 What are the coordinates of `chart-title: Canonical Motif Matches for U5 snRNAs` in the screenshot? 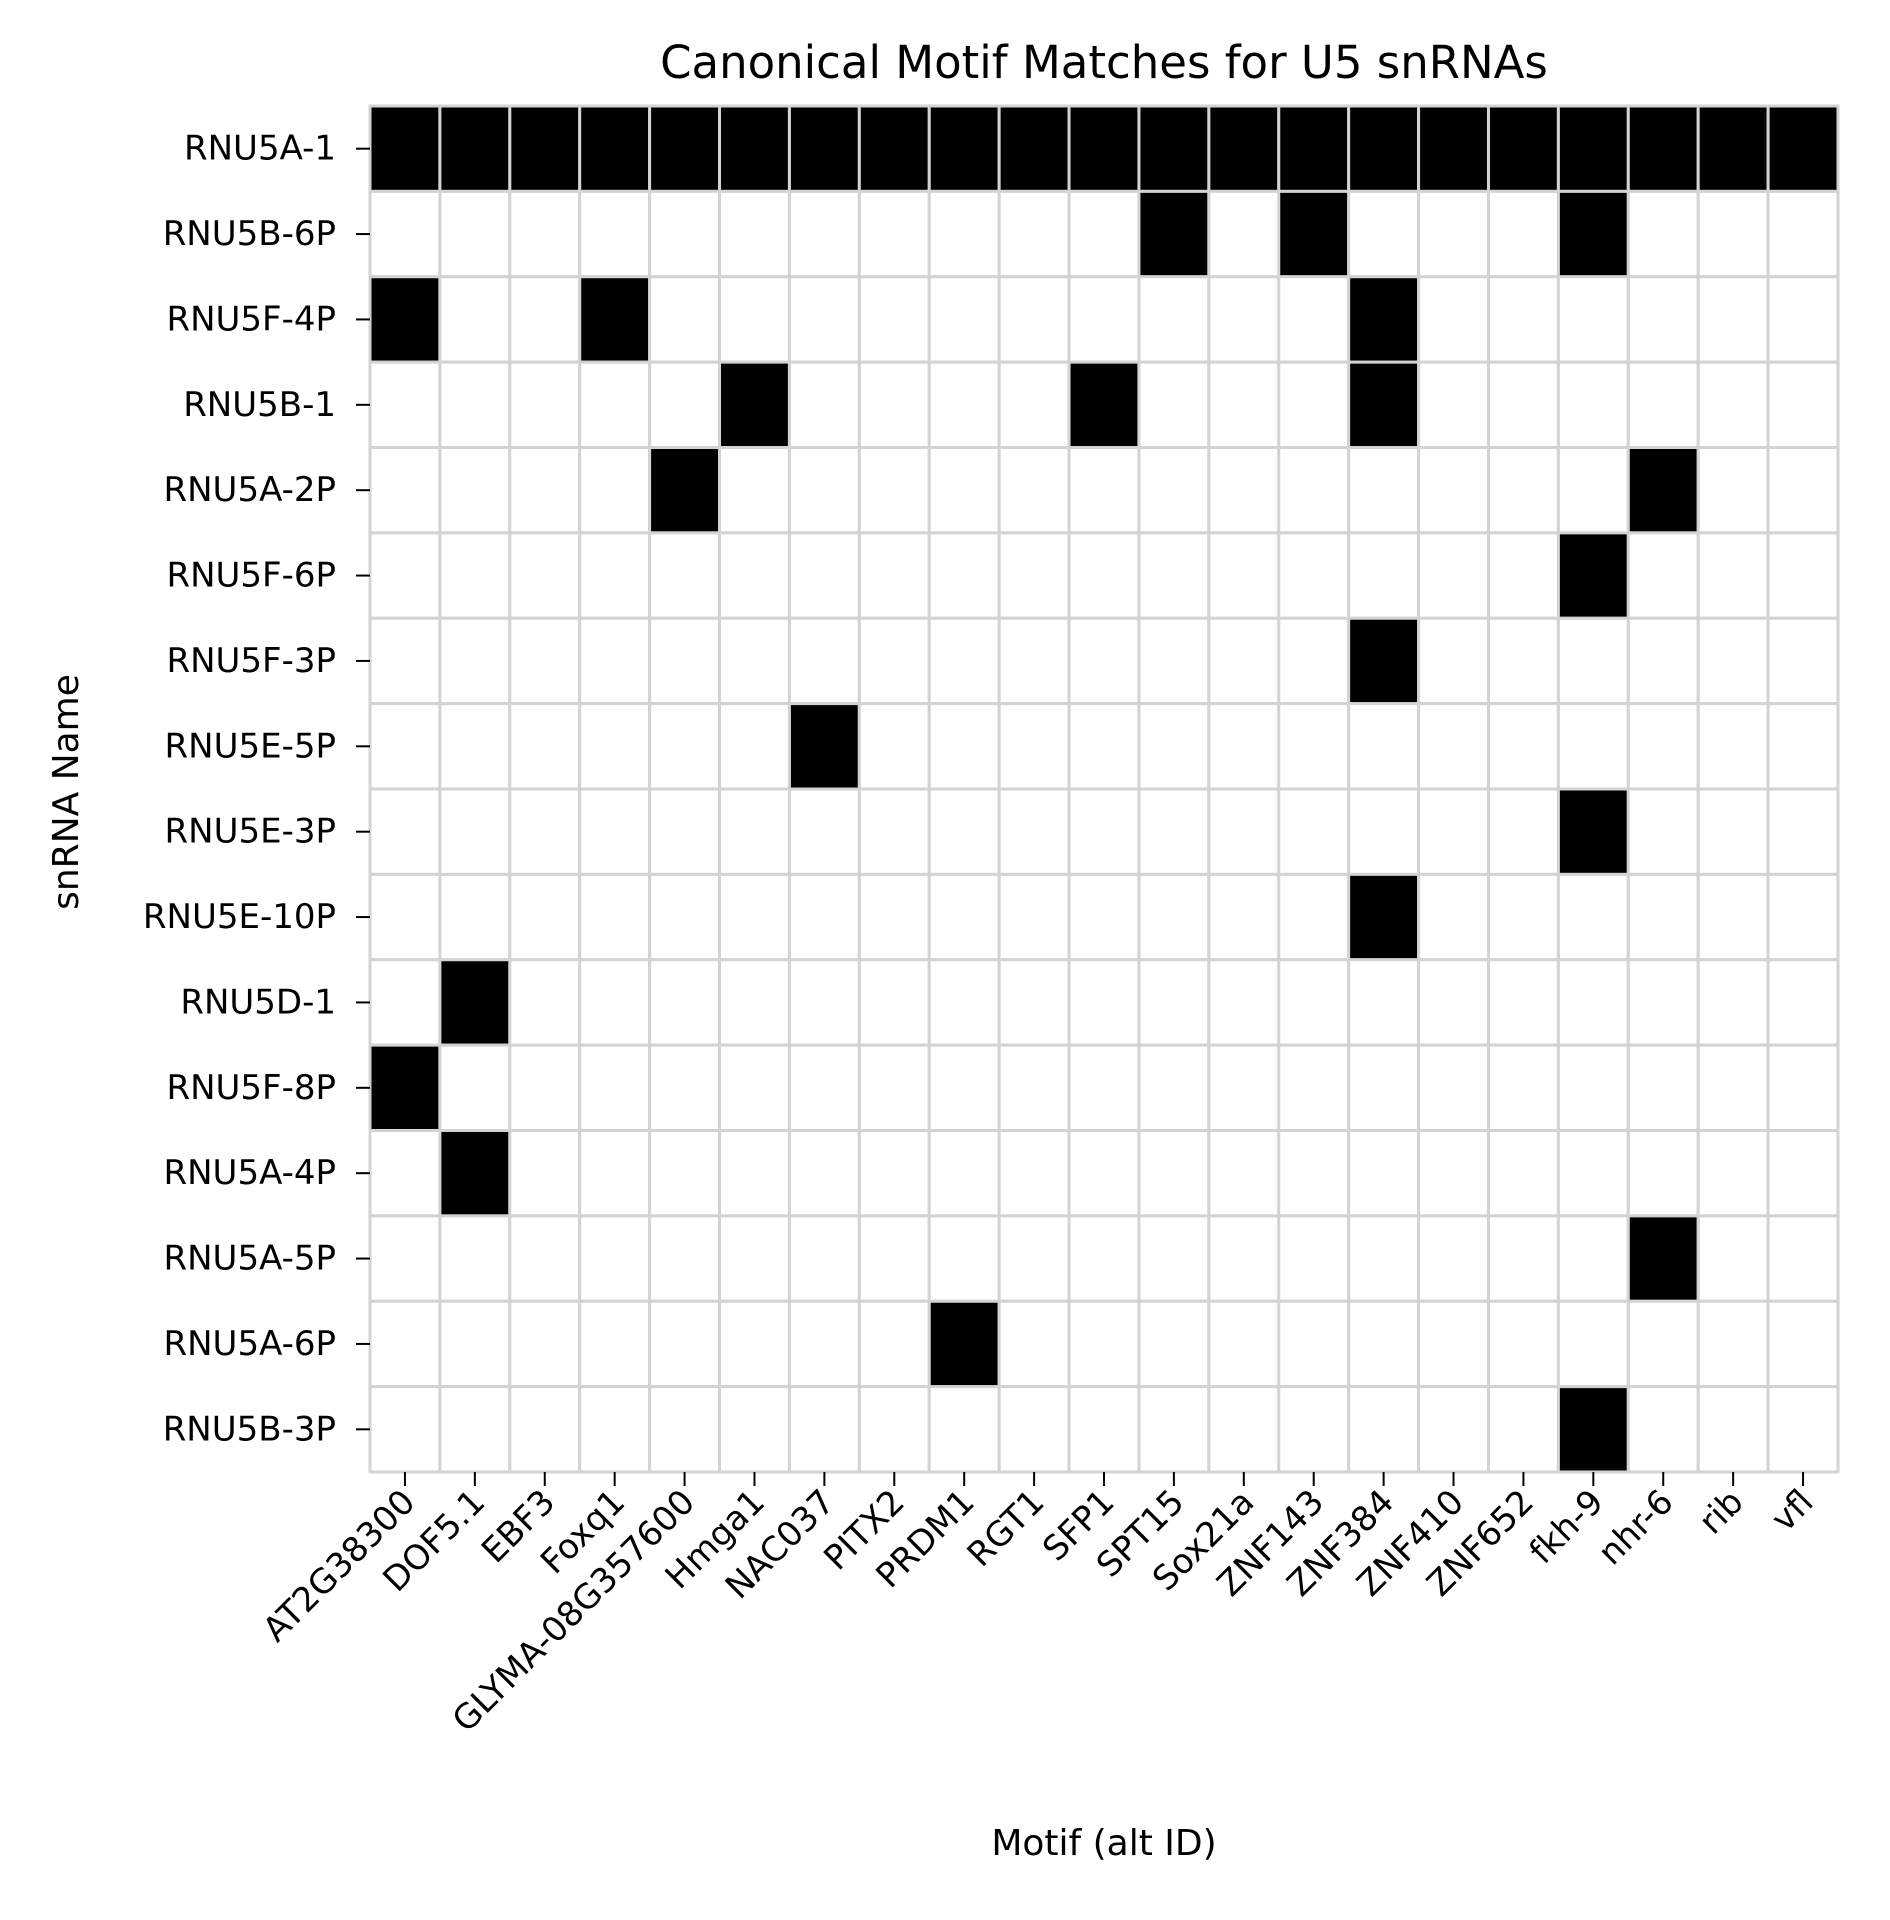 It's located at (1104, 62).